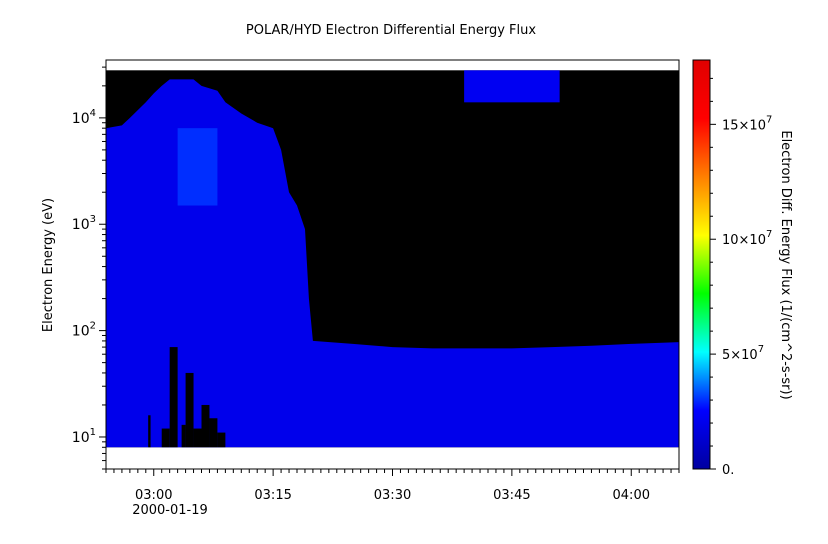  What do you see at coordinates (48, 265) in the screenshot?
I see `y-axis-label: Electron Energy (eV)` at bounding box center [48, 265].